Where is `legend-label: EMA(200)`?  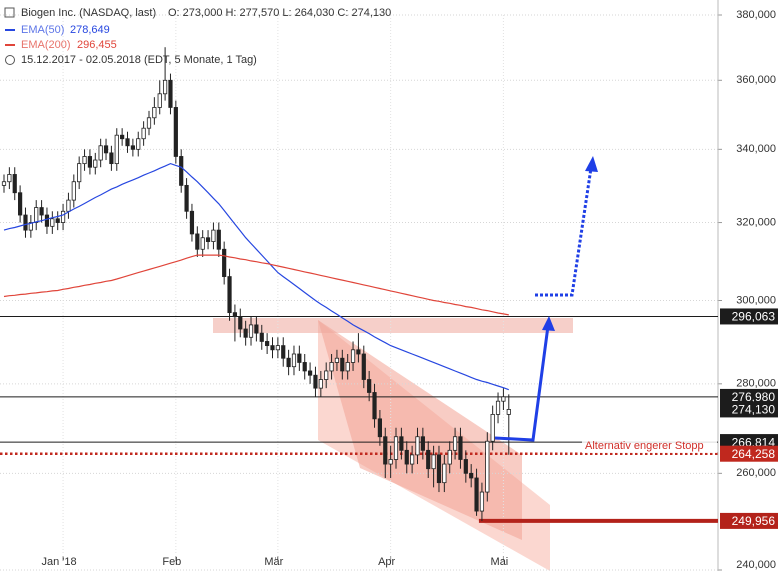 legend-label: EMA(200) is located at coordinates (46, 45).